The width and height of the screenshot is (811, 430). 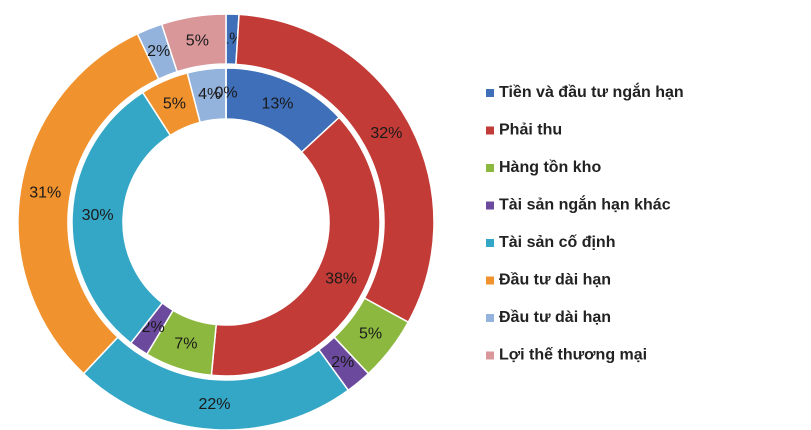 I want to click on data-label: 30%, so click(x=98, y=215).